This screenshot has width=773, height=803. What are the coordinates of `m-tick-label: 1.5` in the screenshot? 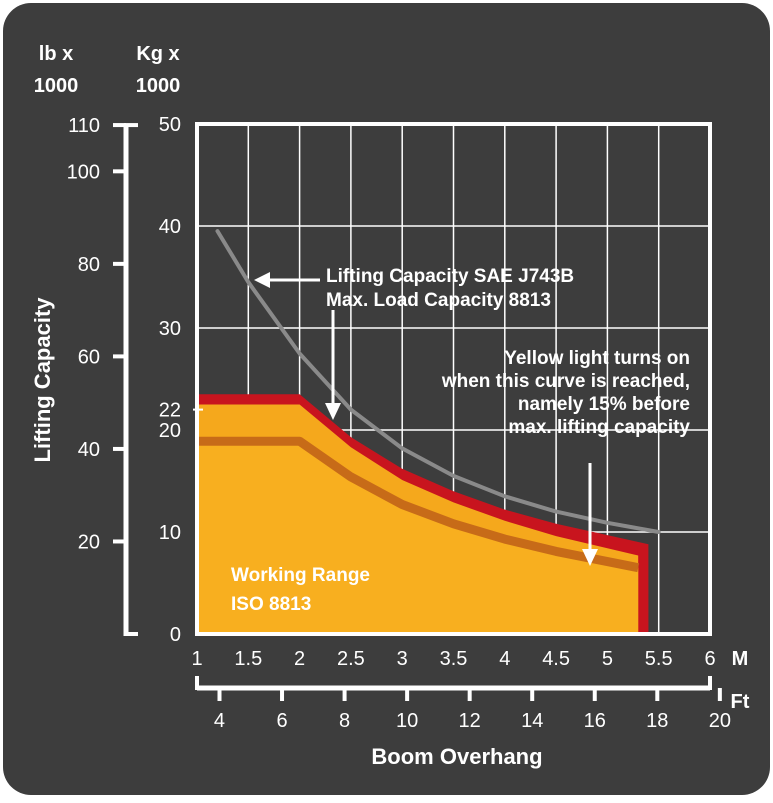 It's located at (248, 659).